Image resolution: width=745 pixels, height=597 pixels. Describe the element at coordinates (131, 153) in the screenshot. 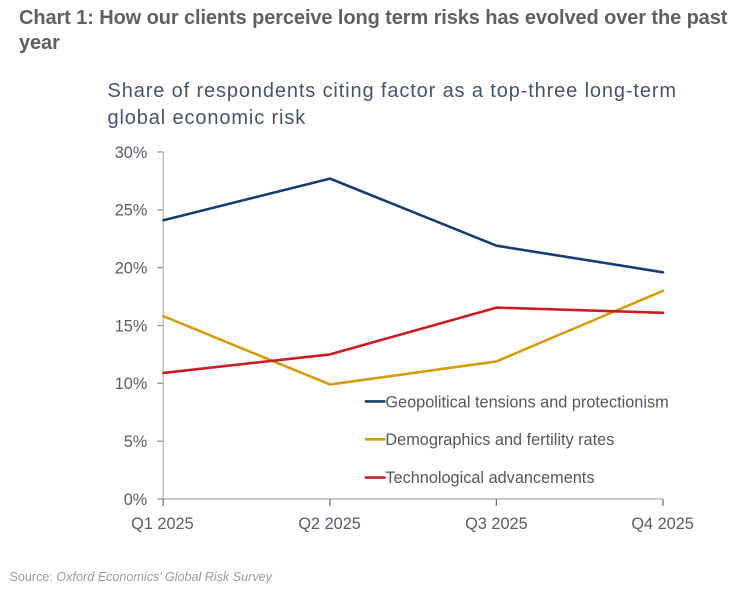

I see `svg-text: 30%` at that location.